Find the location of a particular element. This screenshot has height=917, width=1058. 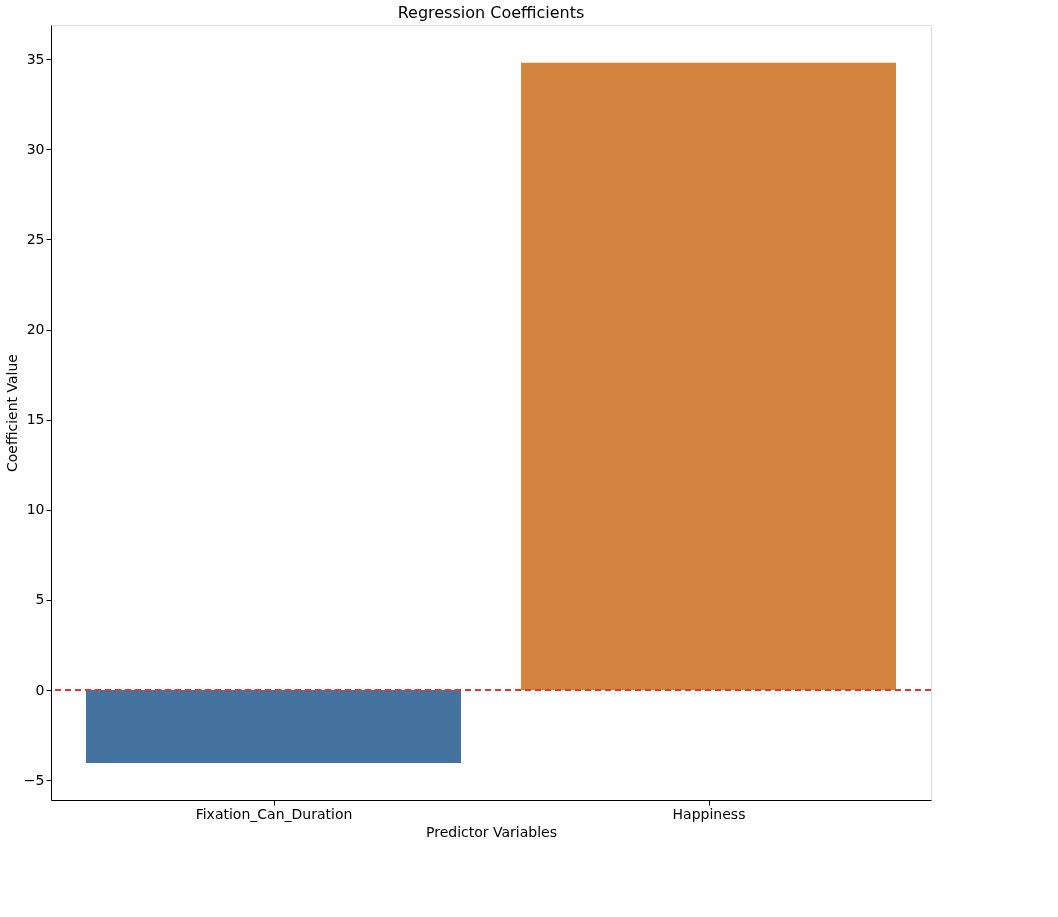

x-axis-title: Predictor Variables is located at coordinates (491, 831).